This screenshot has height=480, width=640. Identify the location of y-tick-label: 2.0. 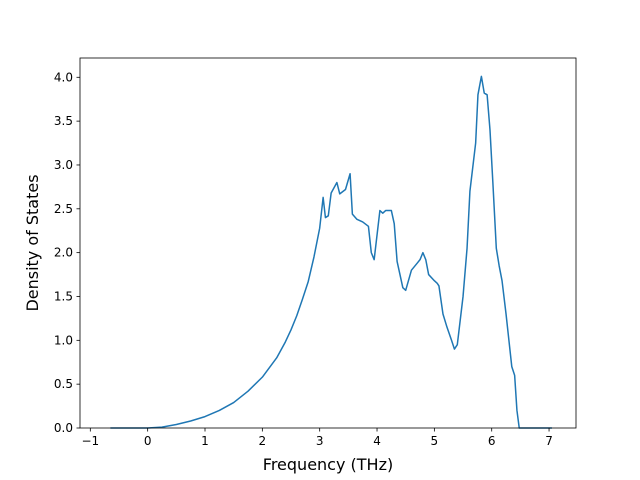
(63, 253).